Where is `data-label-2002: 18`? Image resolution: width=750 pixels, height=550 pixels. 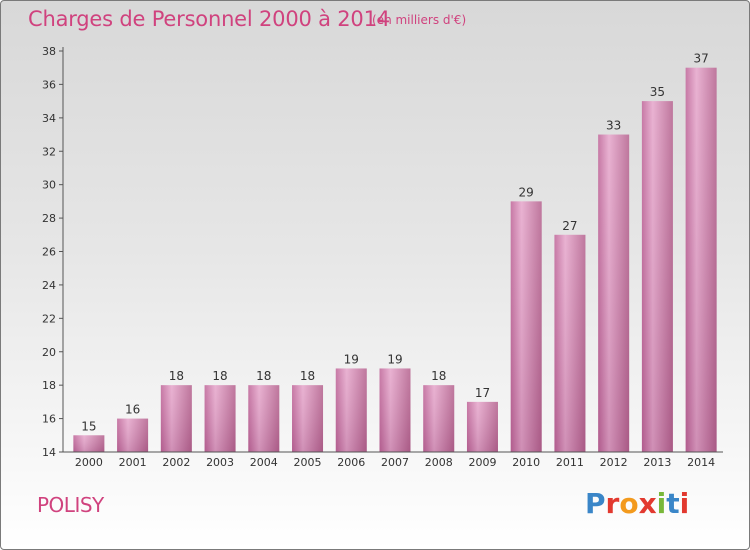 data-label-2002: 18 is located at coordinates (176, 376).